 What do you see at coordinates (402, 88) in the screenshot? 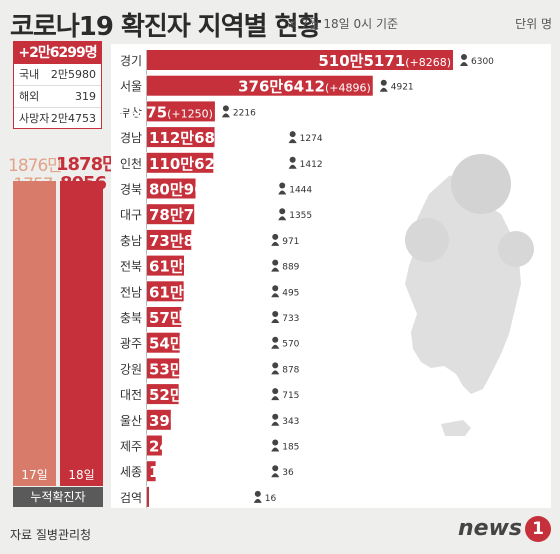
I see `death-count: 4921` at bounding box center [402, 88].